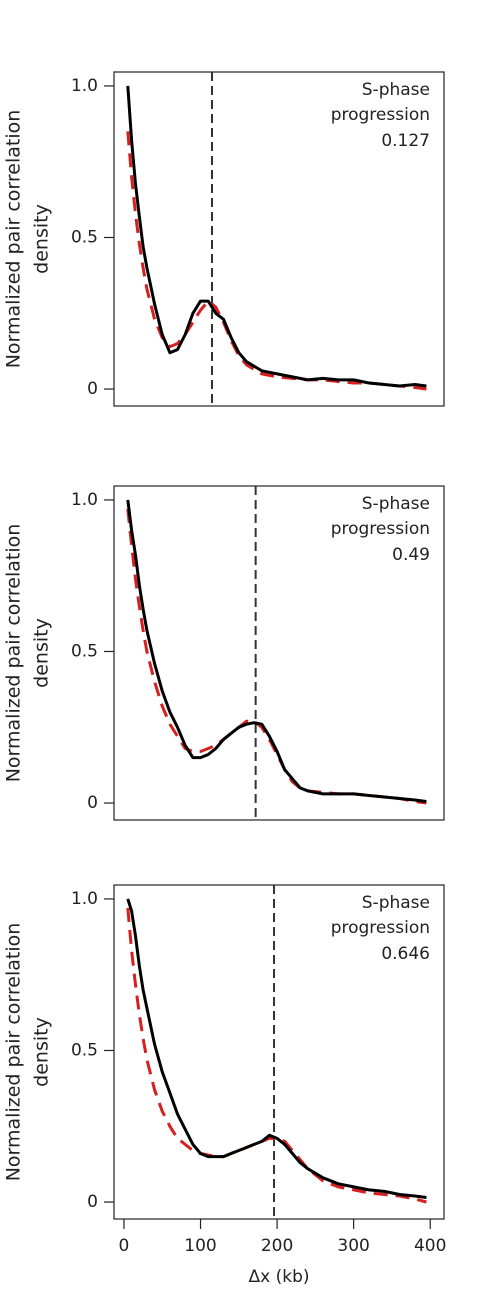 This screenshot has width=481, height=1298. Describe the element at coordinates (430, 1246) in the screenshot. I see `x-tick-label: 400` at that location.